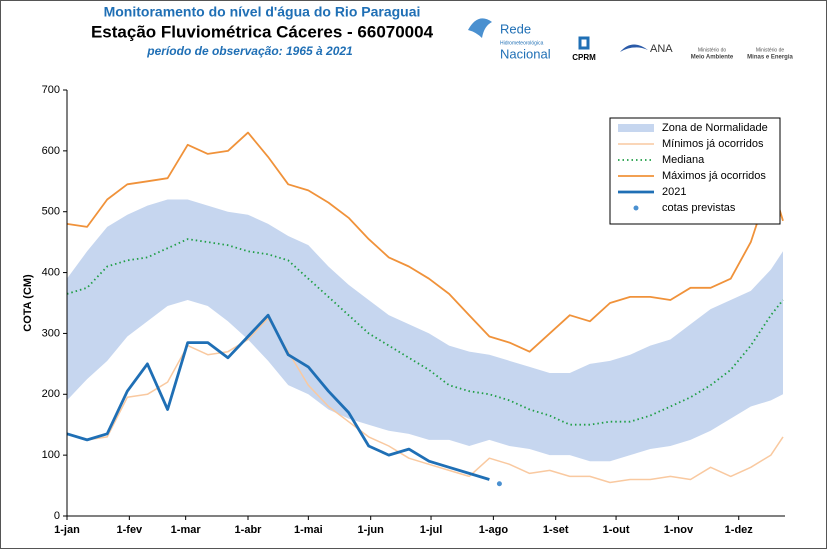 Image resolution: width=827 pixels, height=549 pixels. What do you see at coordinates (262, 31) in the screenshot?
I see `chart-subtitle: Estação Fluviométrica Cáceres - 66070004` at bounding box center [262, 31].